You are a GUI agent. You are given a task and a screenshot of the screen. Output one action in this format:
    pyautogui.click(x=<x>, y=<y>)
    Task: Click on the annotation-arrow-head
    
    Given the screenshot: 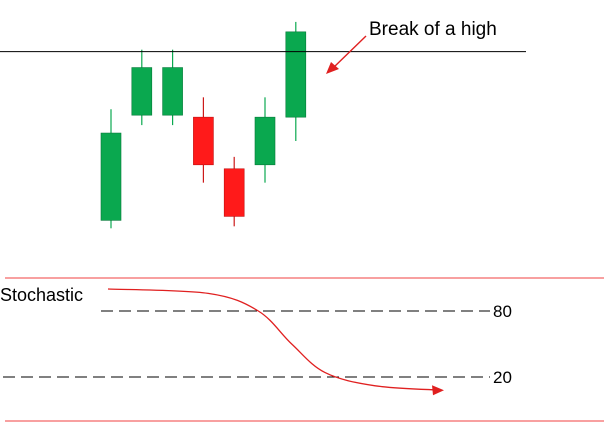 What is the action you would take?
    pyautogui.click(x=332, y=68)
    